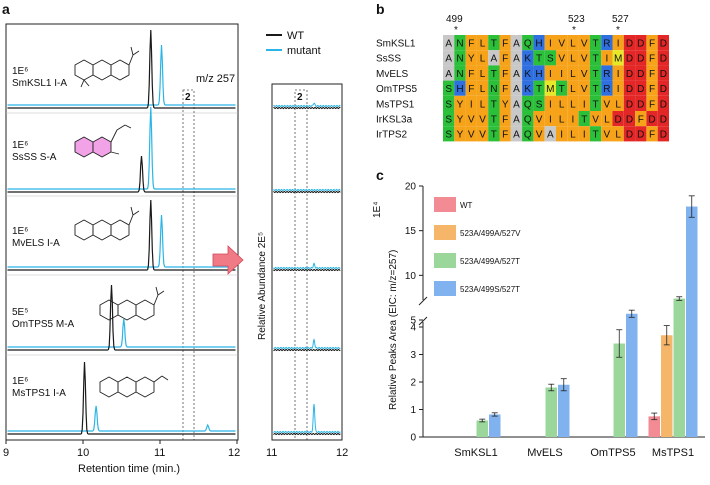 This screenshot has height=485, width=710. Describe the element at coordinates (388, 59) in the screenshot. I see `seq-name: SsSS` at that location.